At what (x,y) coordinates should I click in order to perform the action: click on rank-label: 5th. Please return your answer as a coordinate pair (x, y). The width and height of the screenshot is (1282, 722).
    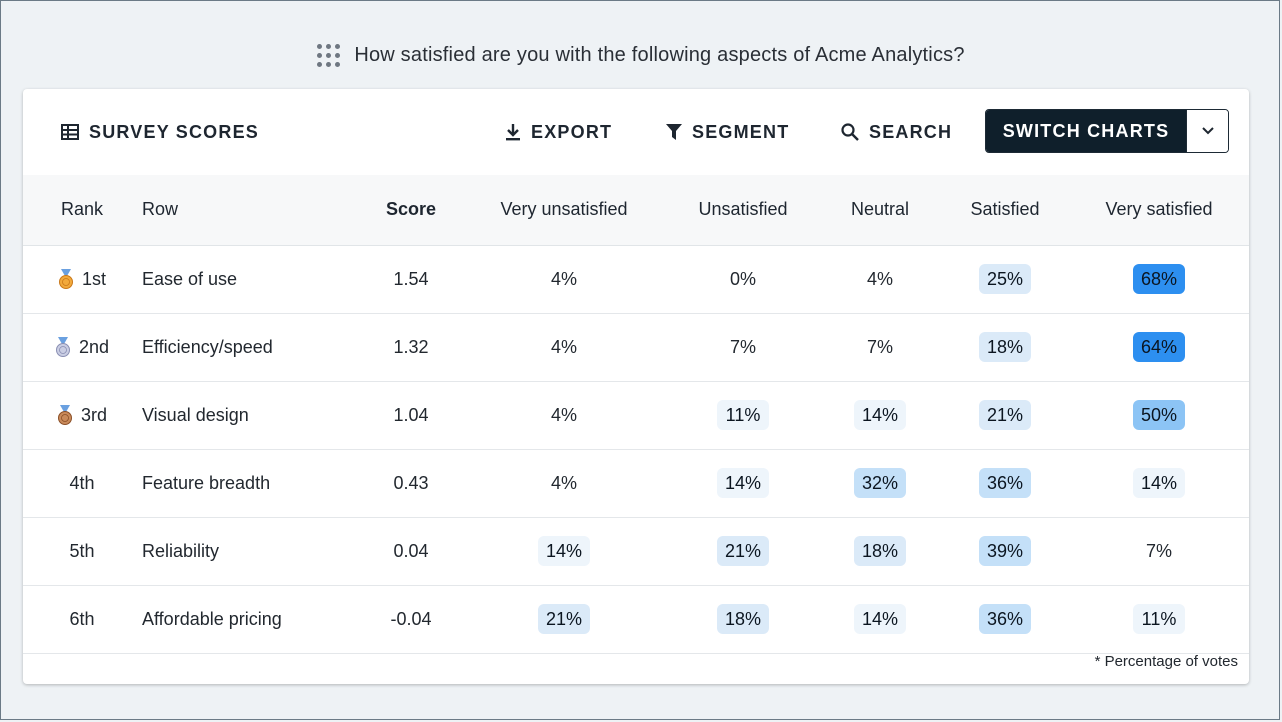
    Looking at the image, I should click on (82, 550).